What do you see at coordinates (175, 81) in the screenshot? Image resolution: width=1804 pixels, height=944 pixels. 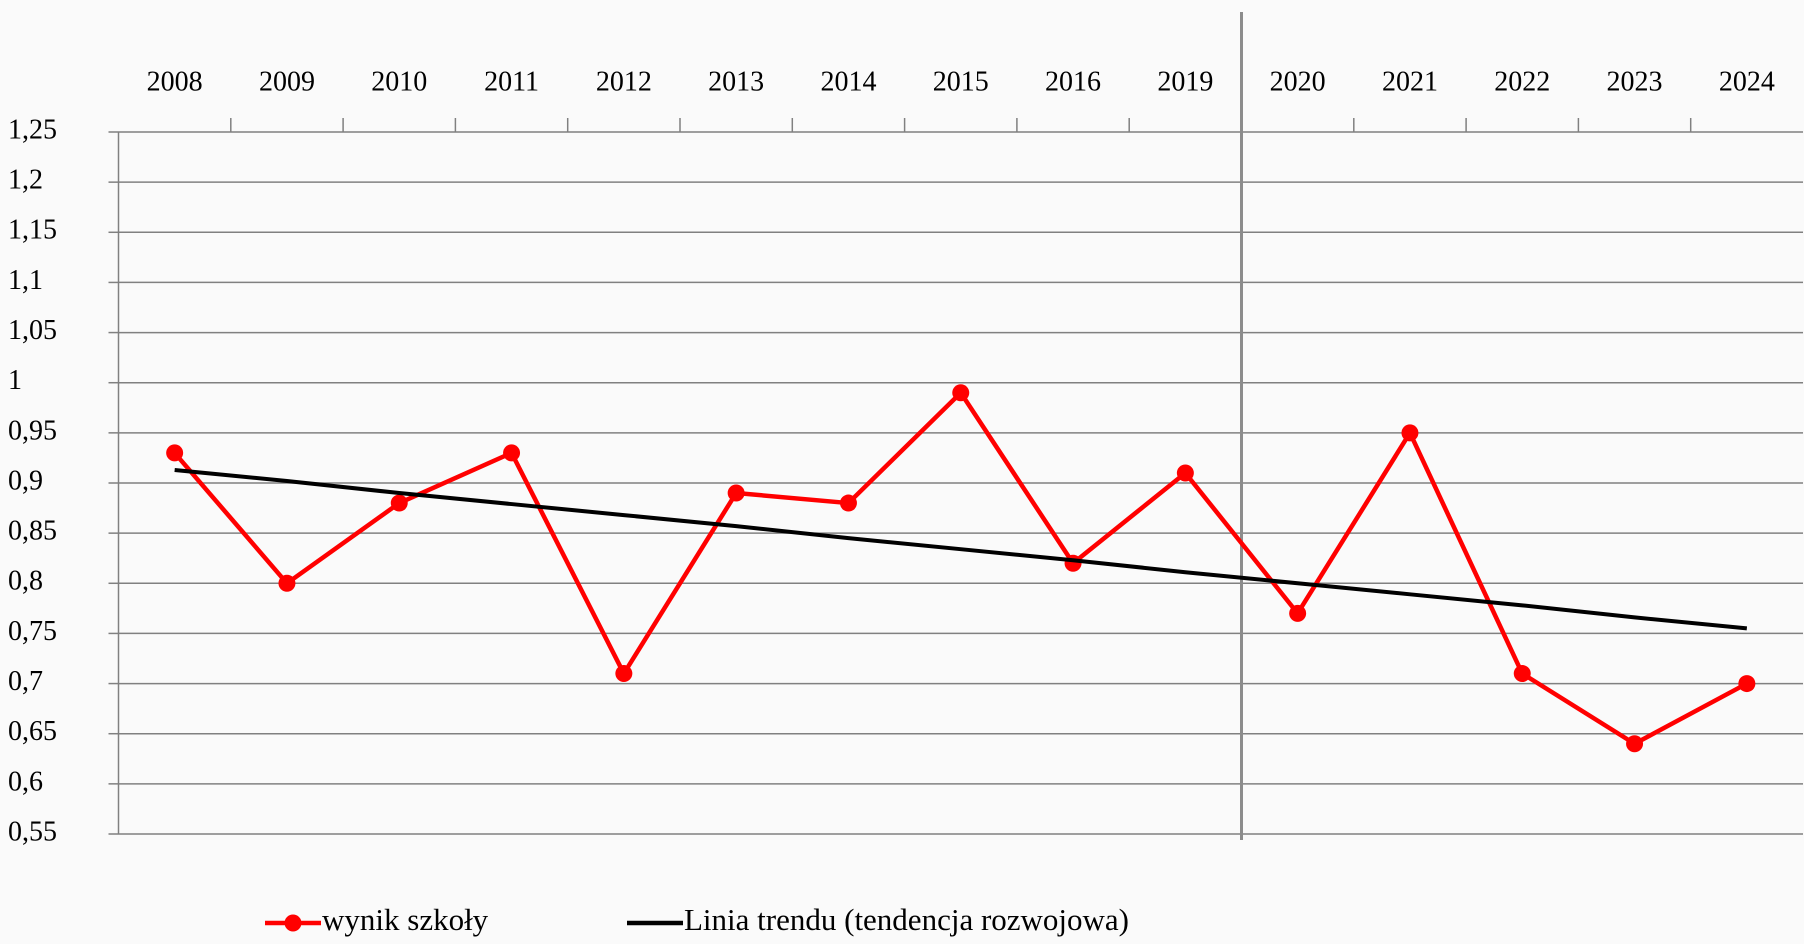 I see `x-tick-label: 2008` at bounding box center [175, 81].